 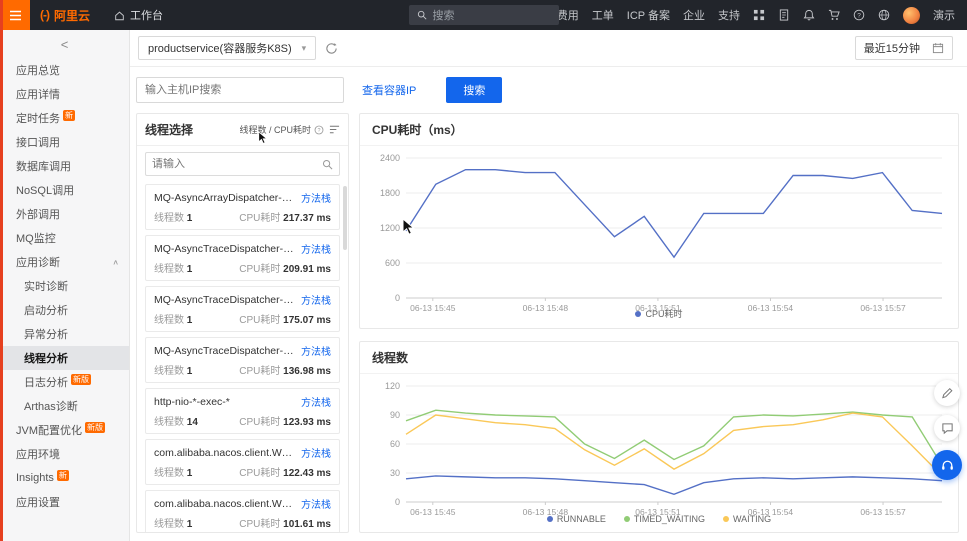 I want to click on nav-link: 工单, so click(x=602, y=16).